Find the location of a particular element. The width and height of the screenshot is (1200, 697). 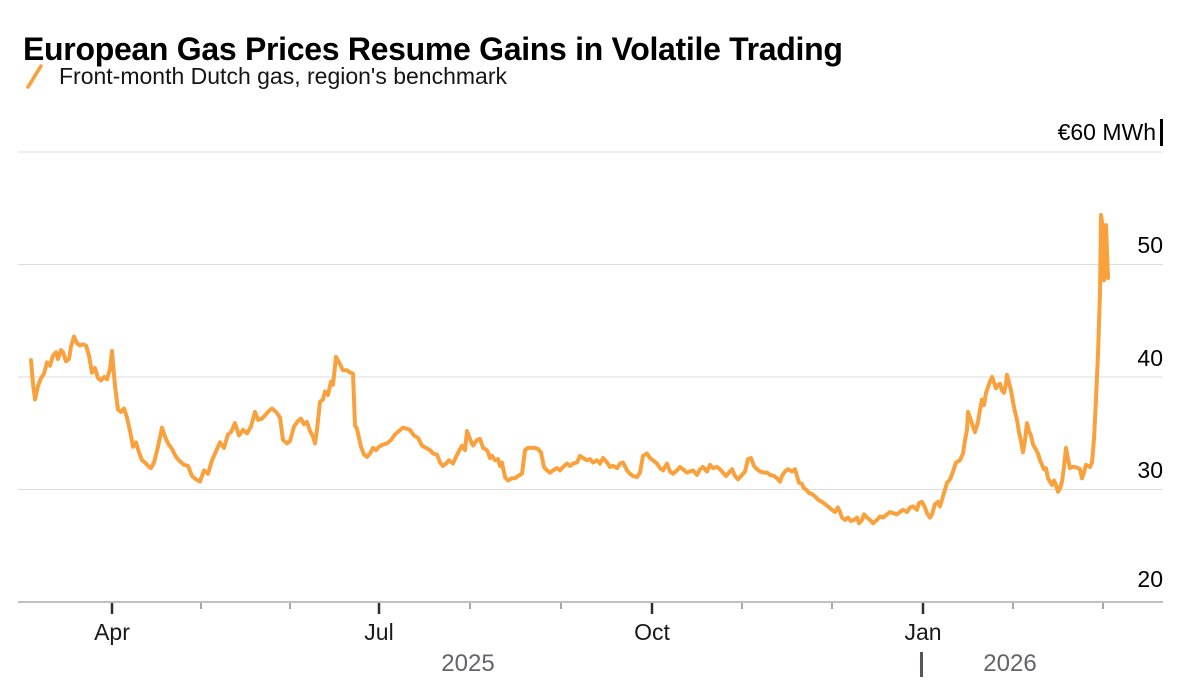

x-tick-label-jan: Jan is located at coordinates (923, 632).